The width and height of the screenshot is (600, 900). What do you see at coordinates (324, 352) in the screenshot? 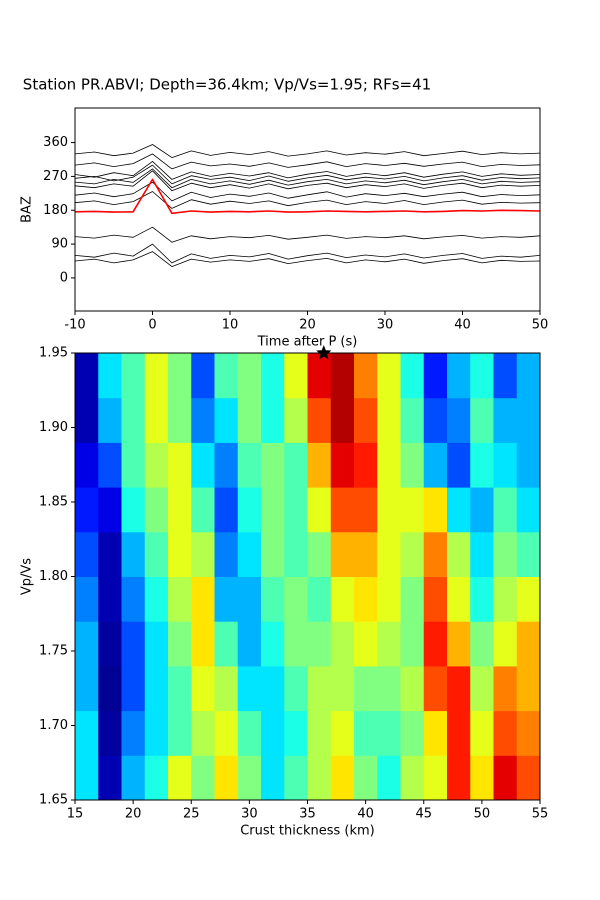
I see `best-fit-star` at bounding box center [324, 352].